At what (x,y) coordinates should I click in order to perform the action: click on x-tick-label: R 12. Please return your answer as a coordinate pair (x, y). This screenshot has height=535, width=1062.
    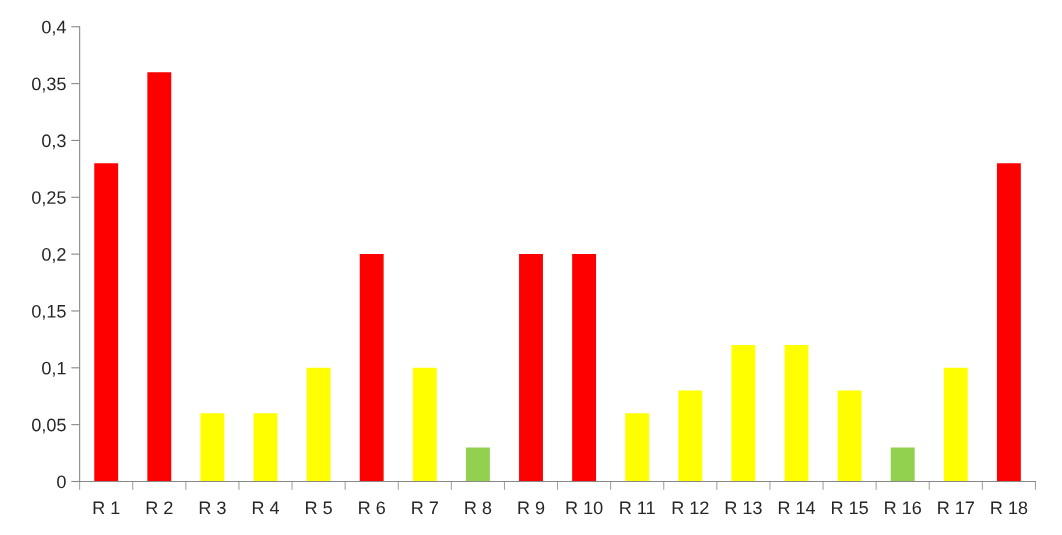
    Looking at the image, I should click on (690, 508).